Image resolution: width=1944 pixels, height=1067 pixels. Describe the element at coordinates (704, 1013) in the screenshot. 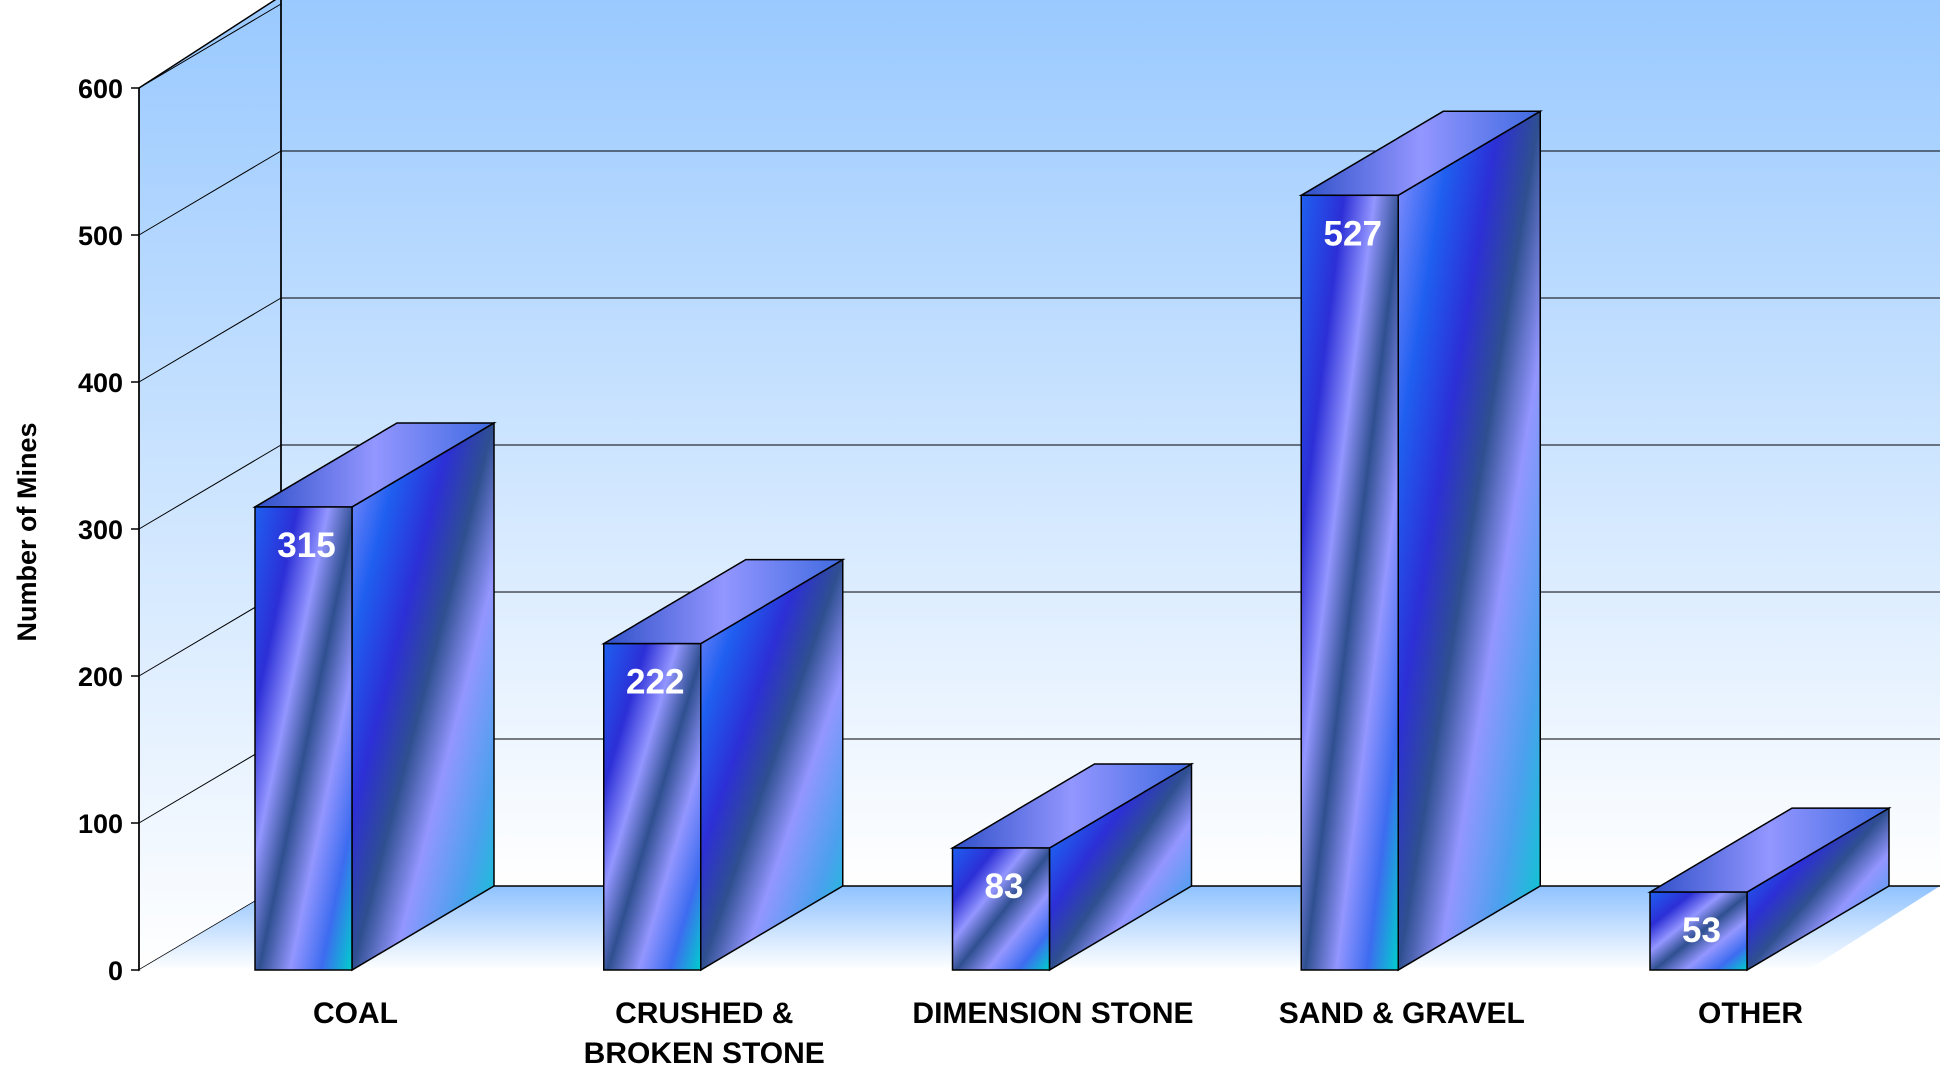

I see `x-category-label: CRUSHED &` at that location.